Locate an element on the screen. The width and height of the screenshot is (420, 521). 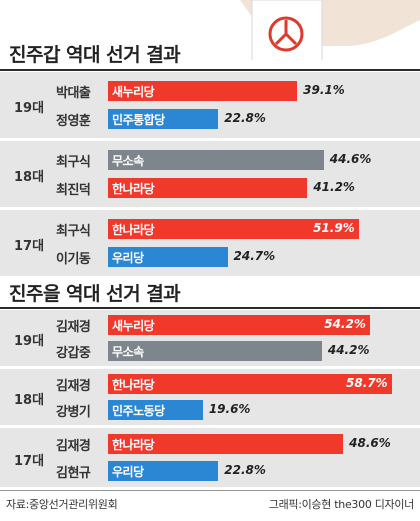
candidate-name: 이기동 is located at coordinates (73, 260).